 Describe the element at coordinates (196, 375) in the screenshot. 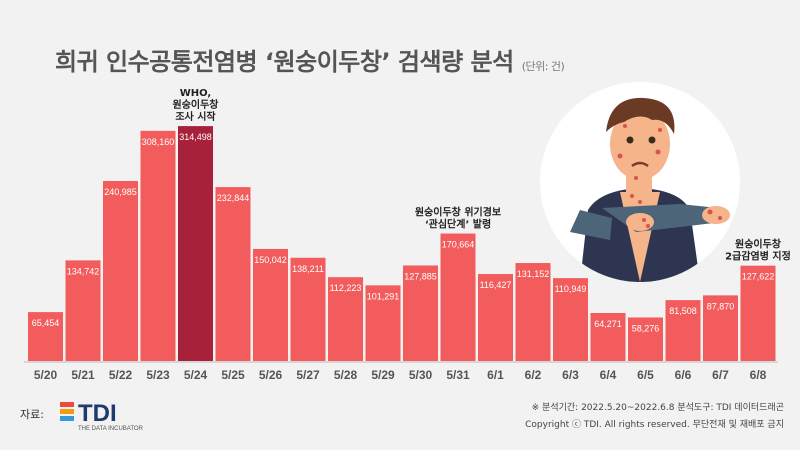

I see `tick-label: 5/24` at that location.